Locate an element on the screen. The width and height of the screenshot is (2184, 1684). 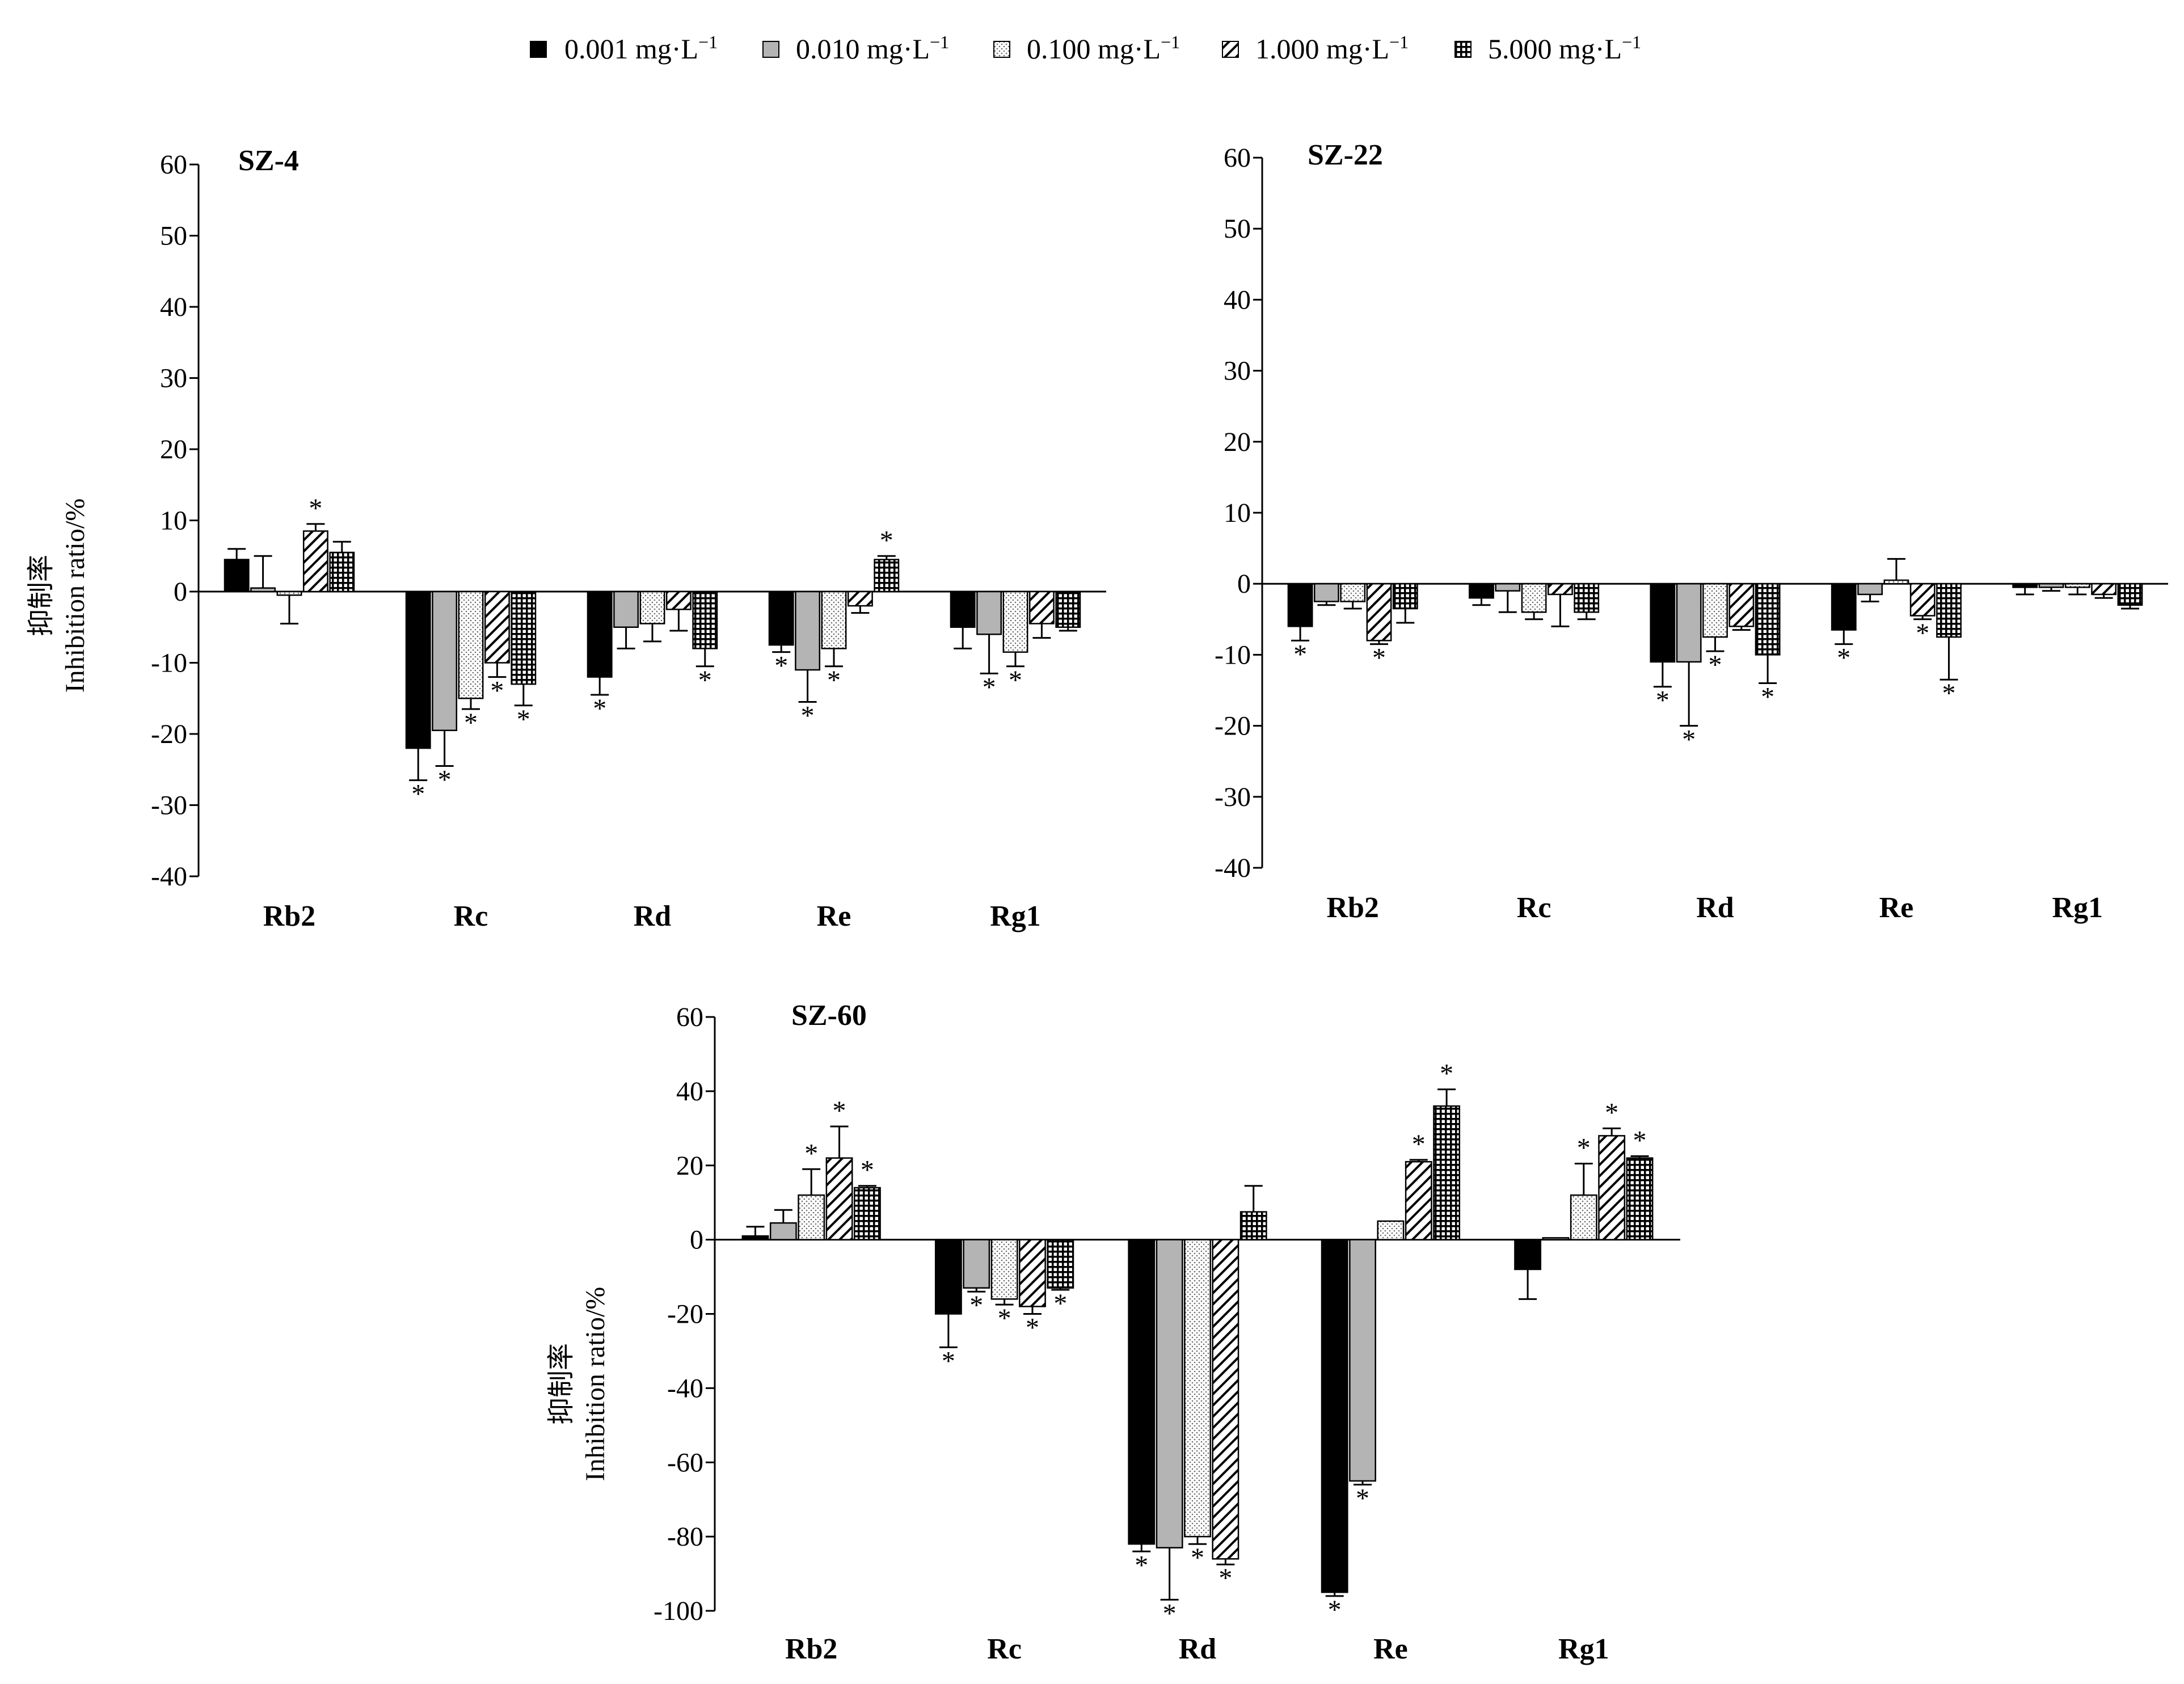
y-axis-label: Inhibition ratio/% is located at coordinates (75, 596).